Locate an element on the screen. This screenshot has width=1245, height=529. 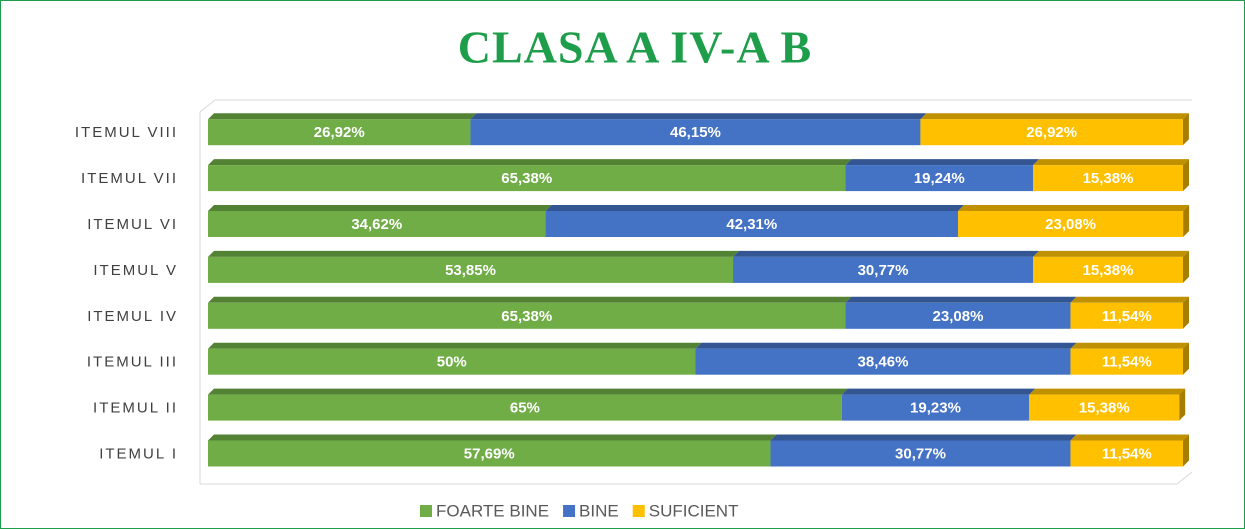
value-label: 42,31% is located at coordinates (751, 224).